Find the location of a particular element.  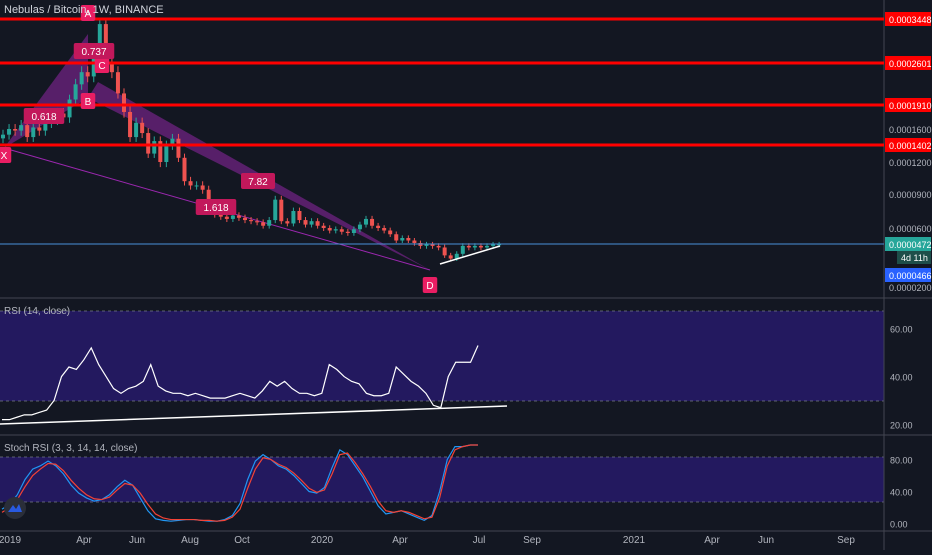

pattern-point-label: C is located at coordinates (101, 66).